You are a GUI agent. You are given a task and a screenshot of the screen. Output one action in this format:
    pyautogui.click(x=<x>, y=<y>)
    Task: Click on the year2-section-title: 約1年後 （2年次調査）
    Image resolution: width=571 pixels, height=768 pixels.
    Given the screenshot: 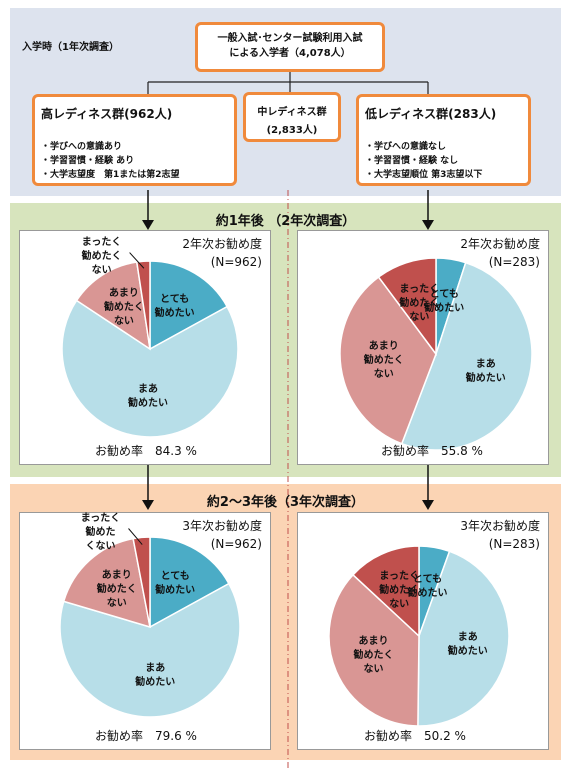 What is the action you would take?
    pyautogui.click(x=285, y=221)
    